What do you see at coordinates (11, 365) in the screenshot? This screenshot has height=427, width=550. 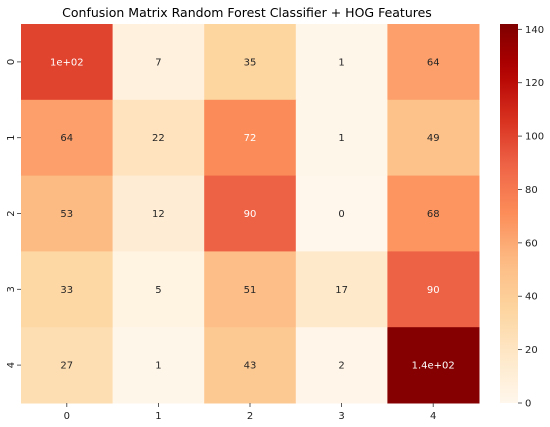 I see `y-tick-label: 4` at bounding box center [11, 365].